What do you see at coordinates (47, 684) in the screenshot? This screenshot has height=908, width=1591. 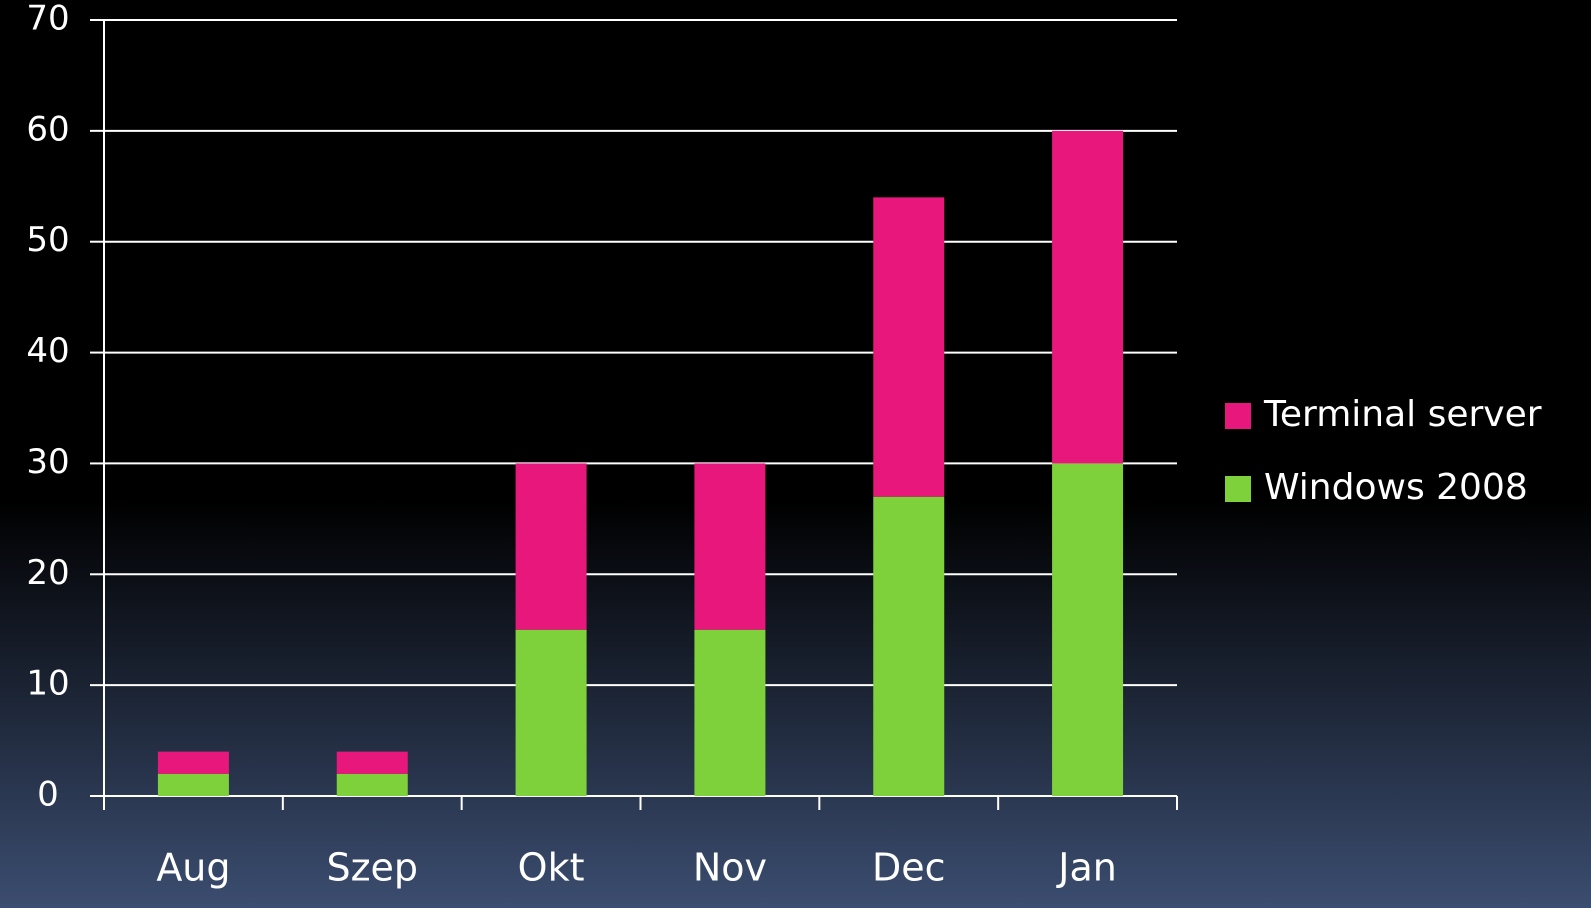 I see `y-tick-label: 10` at bounding box center [47, 684].